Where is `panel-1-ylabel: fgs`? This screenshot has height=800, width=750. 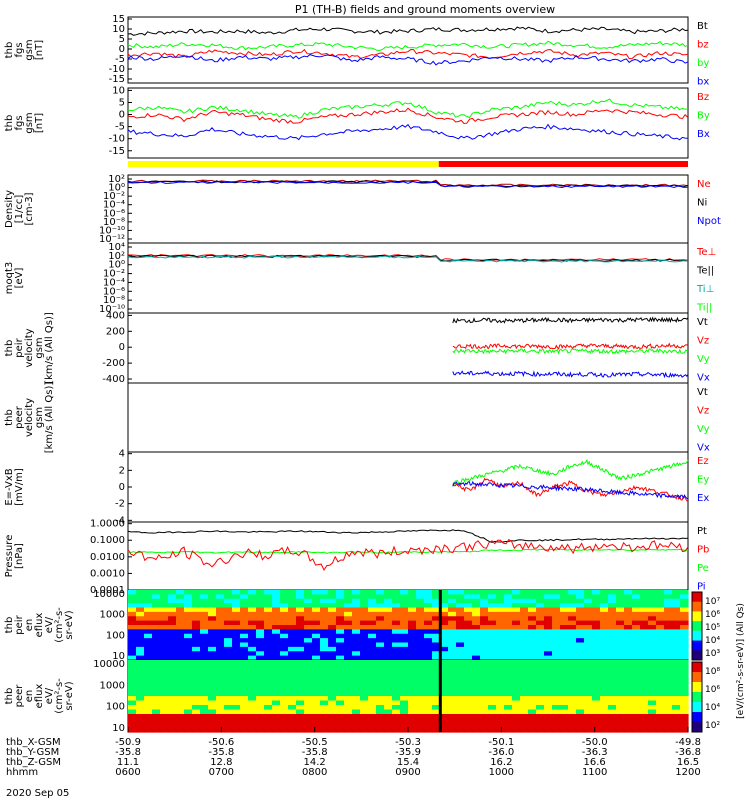
panel-1-ylabel: fgs is located at coordinates (19, 122).